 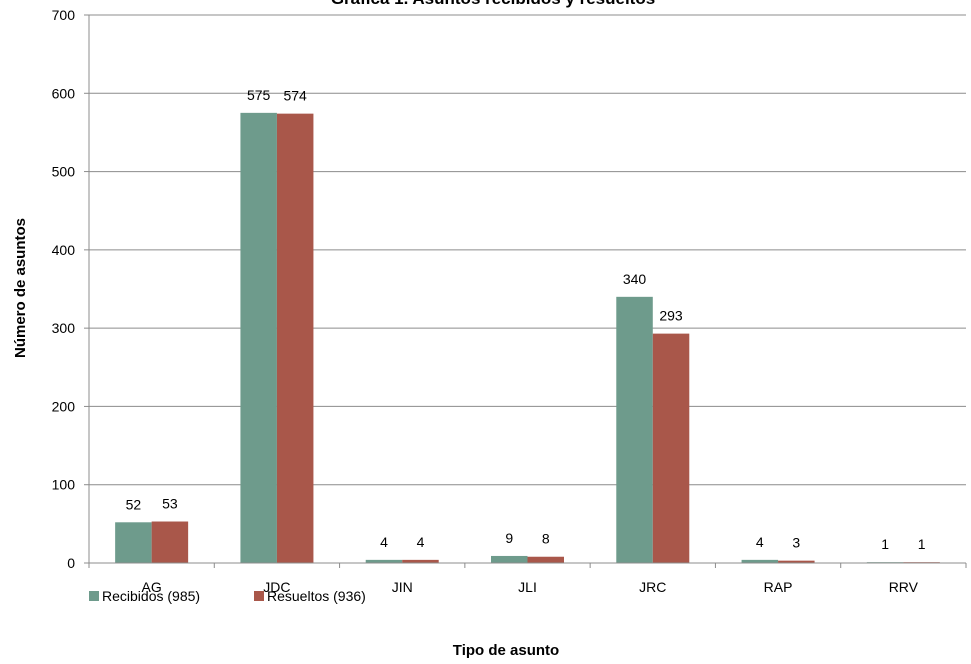 I want to click on x-tick-label: JLI, so click(x=527, y=587).